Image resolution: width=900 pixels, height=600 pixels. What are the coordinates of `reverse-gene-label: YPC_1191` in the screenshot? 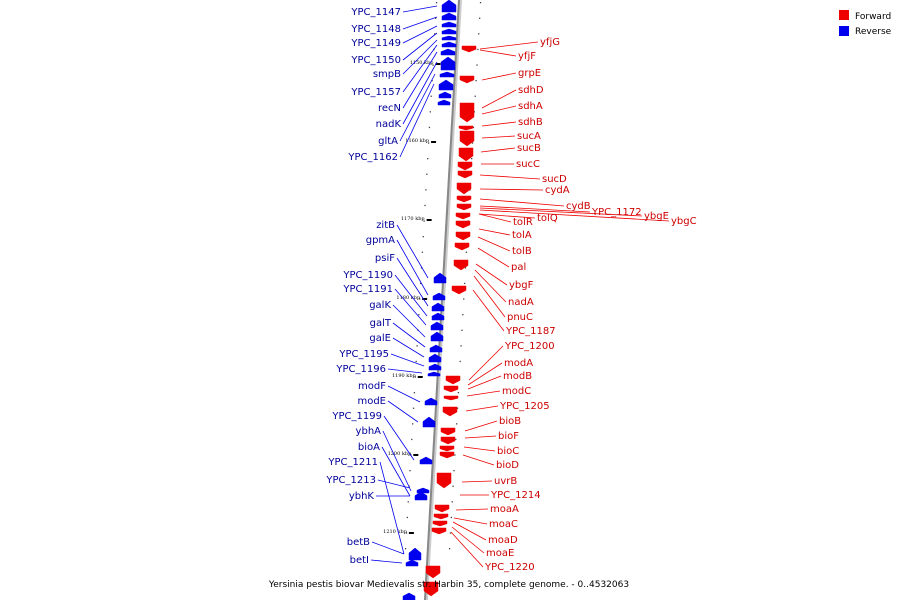 It's located at (367, 289).